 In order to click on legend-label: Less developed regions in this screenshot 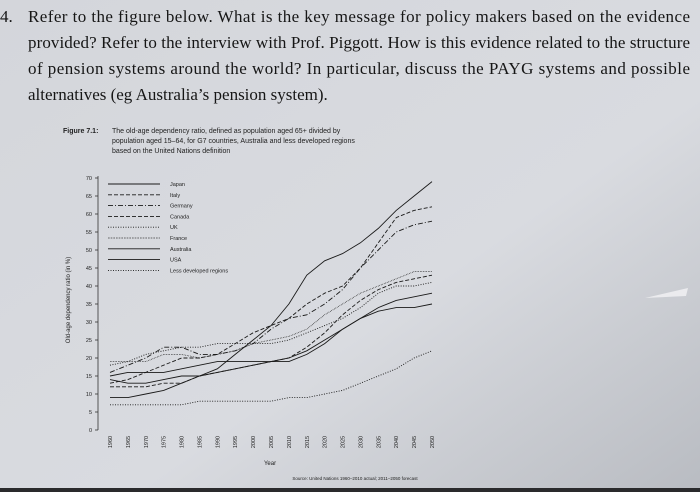, I will do `click(199, 271)`.